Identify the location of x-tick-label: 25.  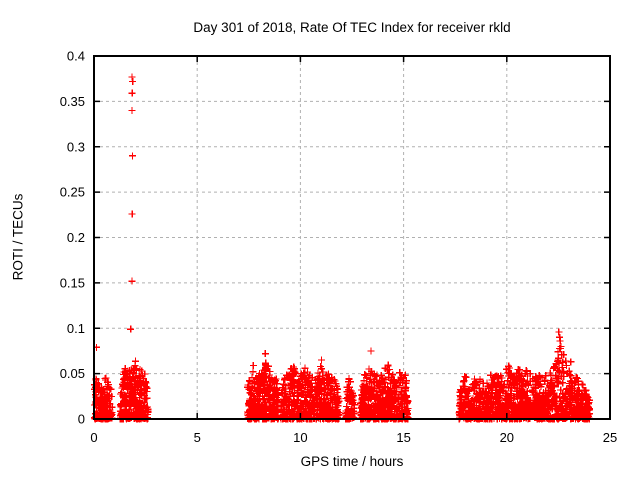
(610, 437).